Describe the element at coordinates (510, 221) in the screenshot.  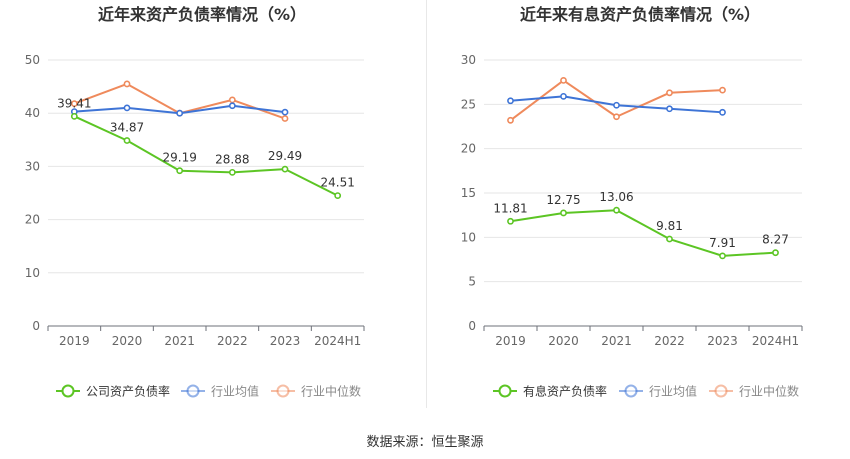
I see `chart2-point-company-2019` at that location.